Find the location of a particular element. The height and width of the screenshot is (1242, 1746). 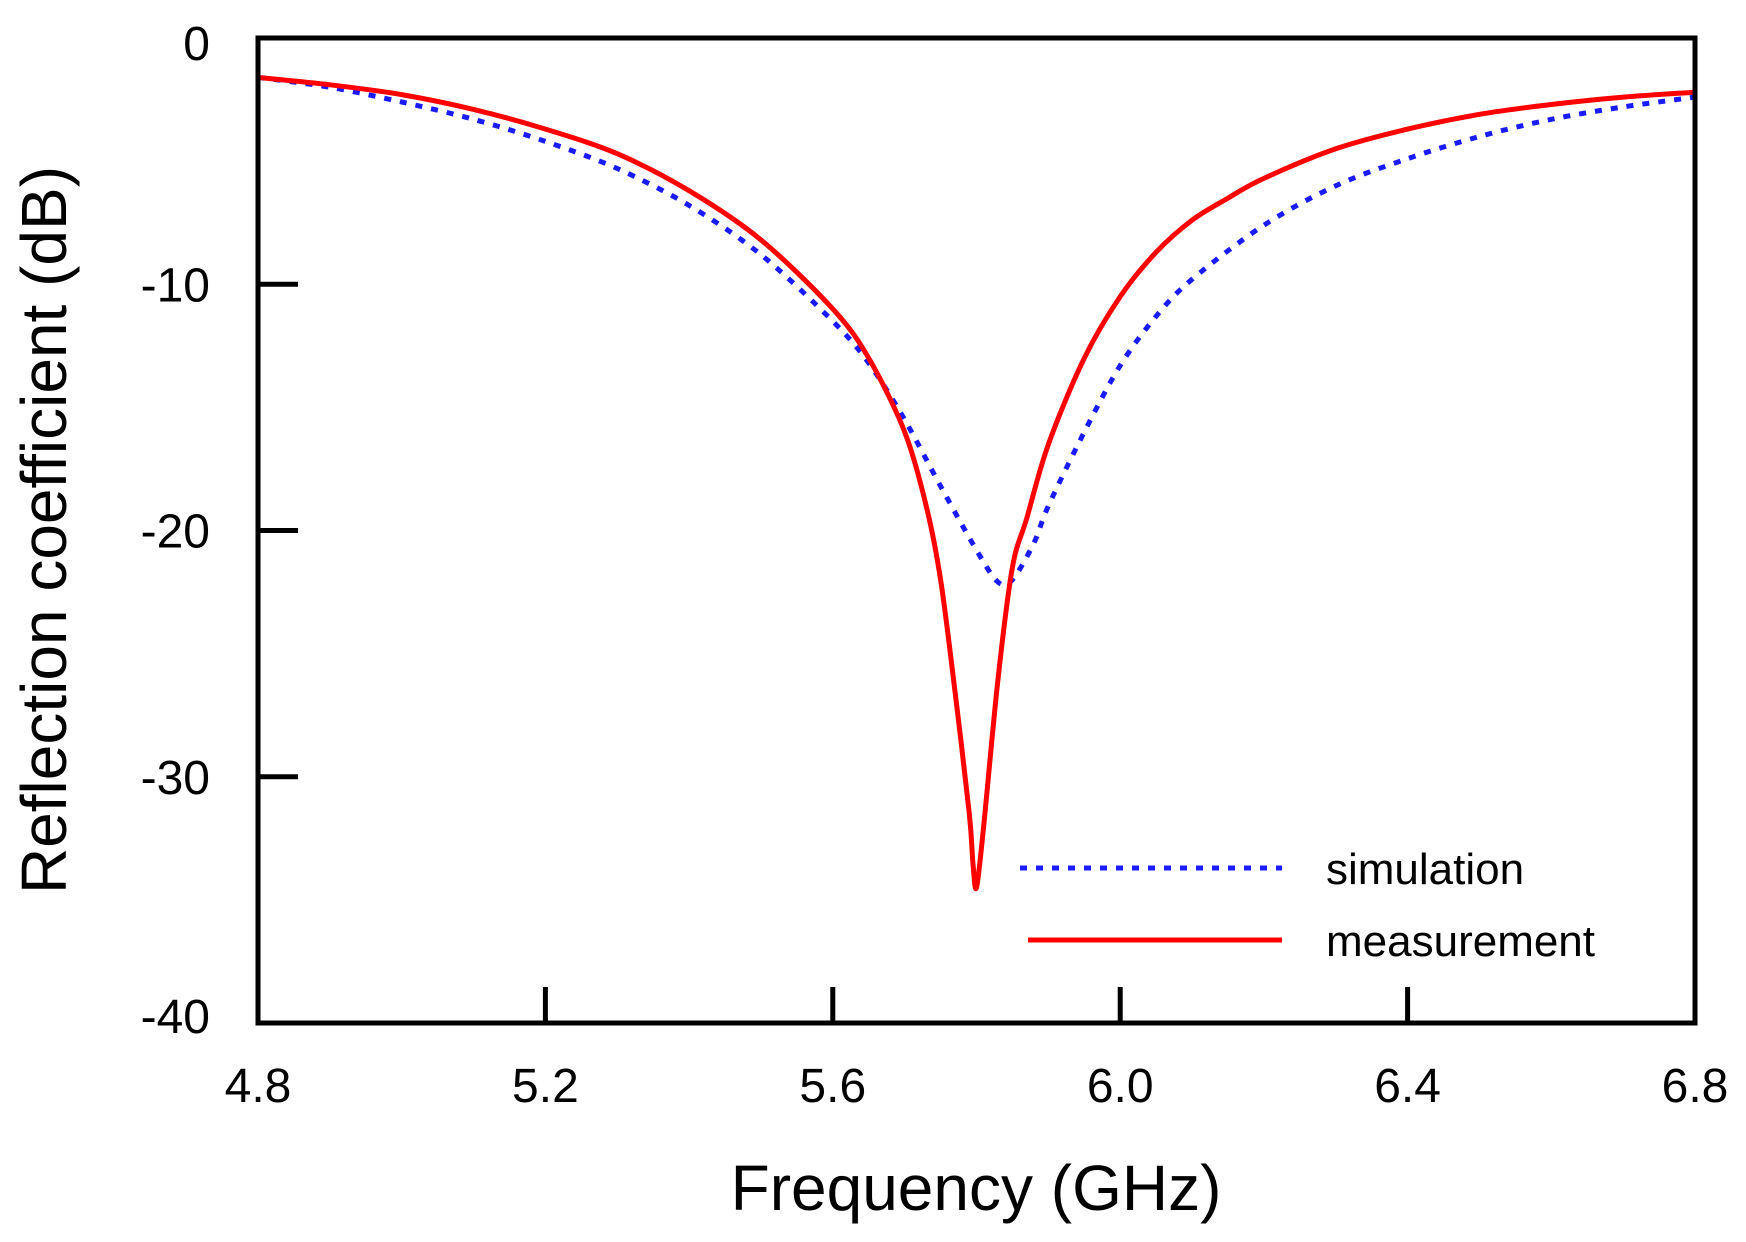

x-ticks: 4.8 5.2 5.6 6.0 6.4 6.8 is located at coordinates (977, 1050).